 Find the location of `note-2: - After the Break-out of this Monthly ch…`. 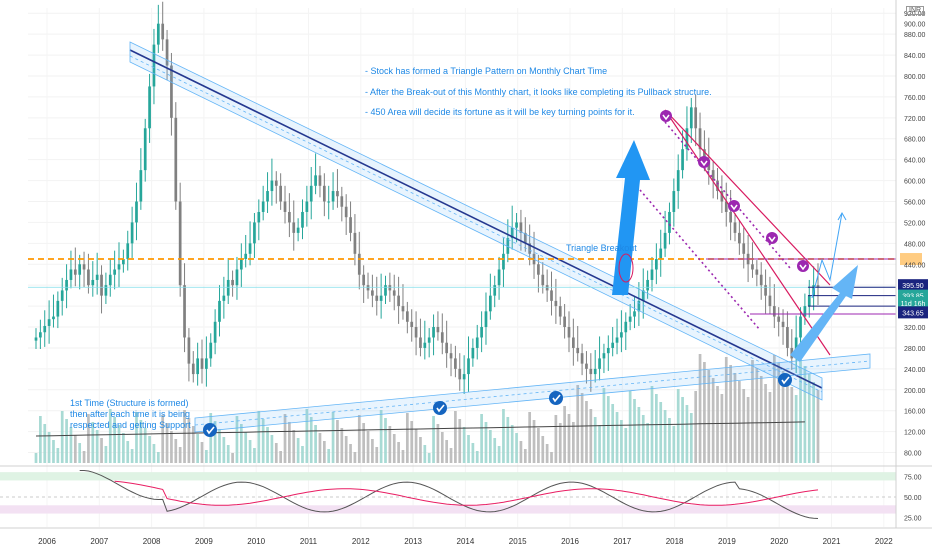

note-2: - After the Break-out of this Monthly ch… is located at coordinates (538, 92).